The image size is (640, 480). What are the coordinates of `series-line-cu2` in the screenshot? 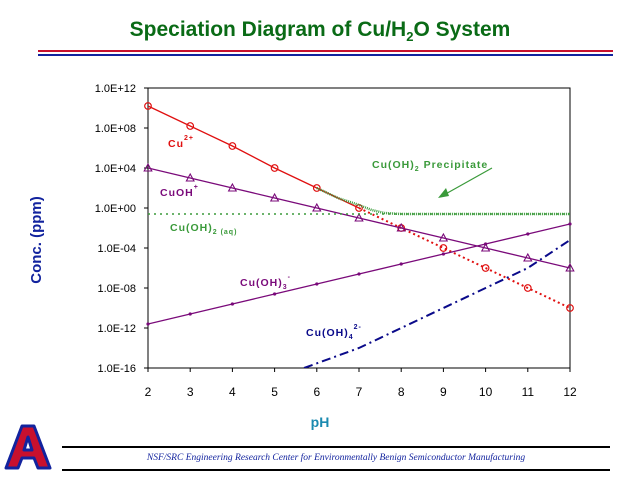 It's located at (254, 157).